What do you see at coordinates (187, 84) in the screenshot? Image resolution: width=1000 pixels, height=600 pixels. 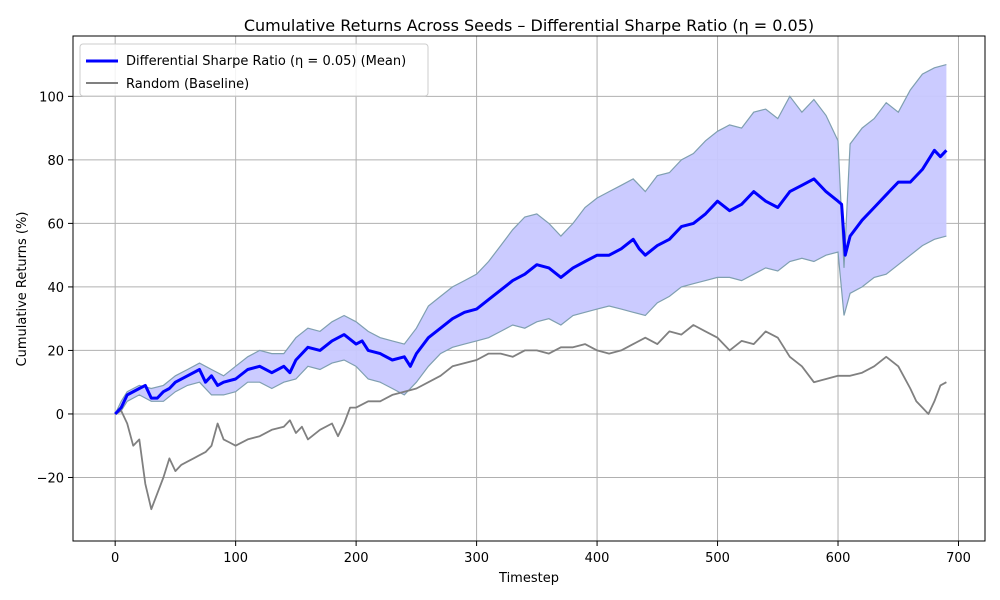 I see `legend-random-label: Random (Baseline)` at bounding box center [187, 84].